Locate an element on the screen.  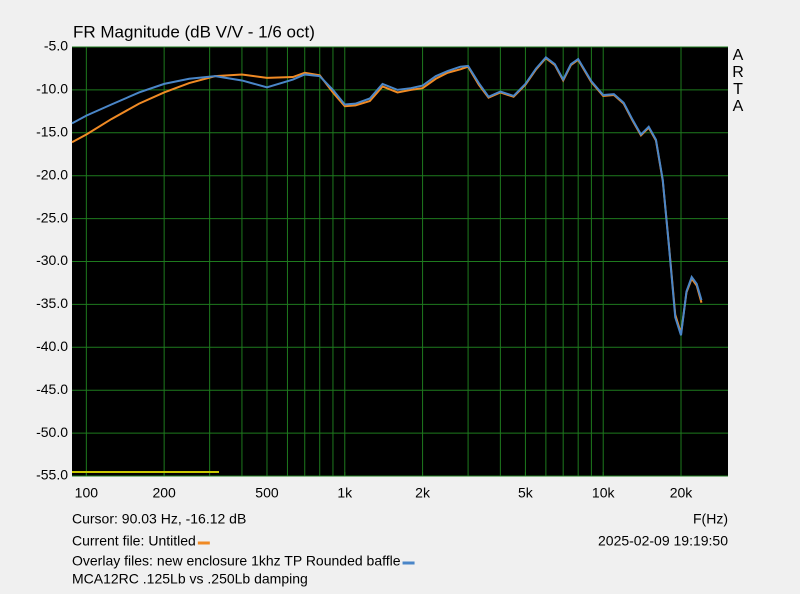
chart-title: FR Magnitude (dB V/V - 1/6 oct) is located at coordinates (194, 31).